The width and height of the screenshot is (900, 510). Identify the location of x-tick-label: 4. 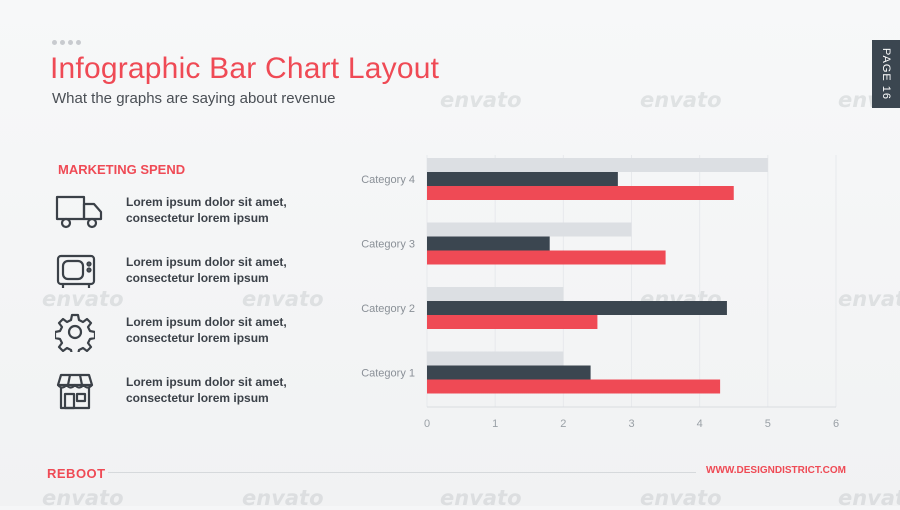
(700, 424).